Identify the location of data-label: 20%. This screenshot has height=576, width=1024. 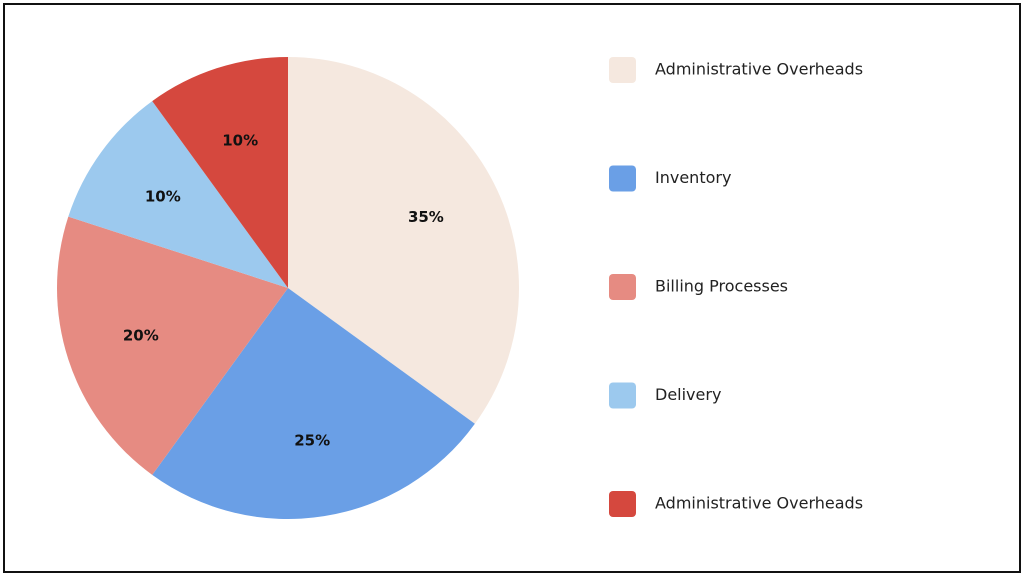
(141, 335).